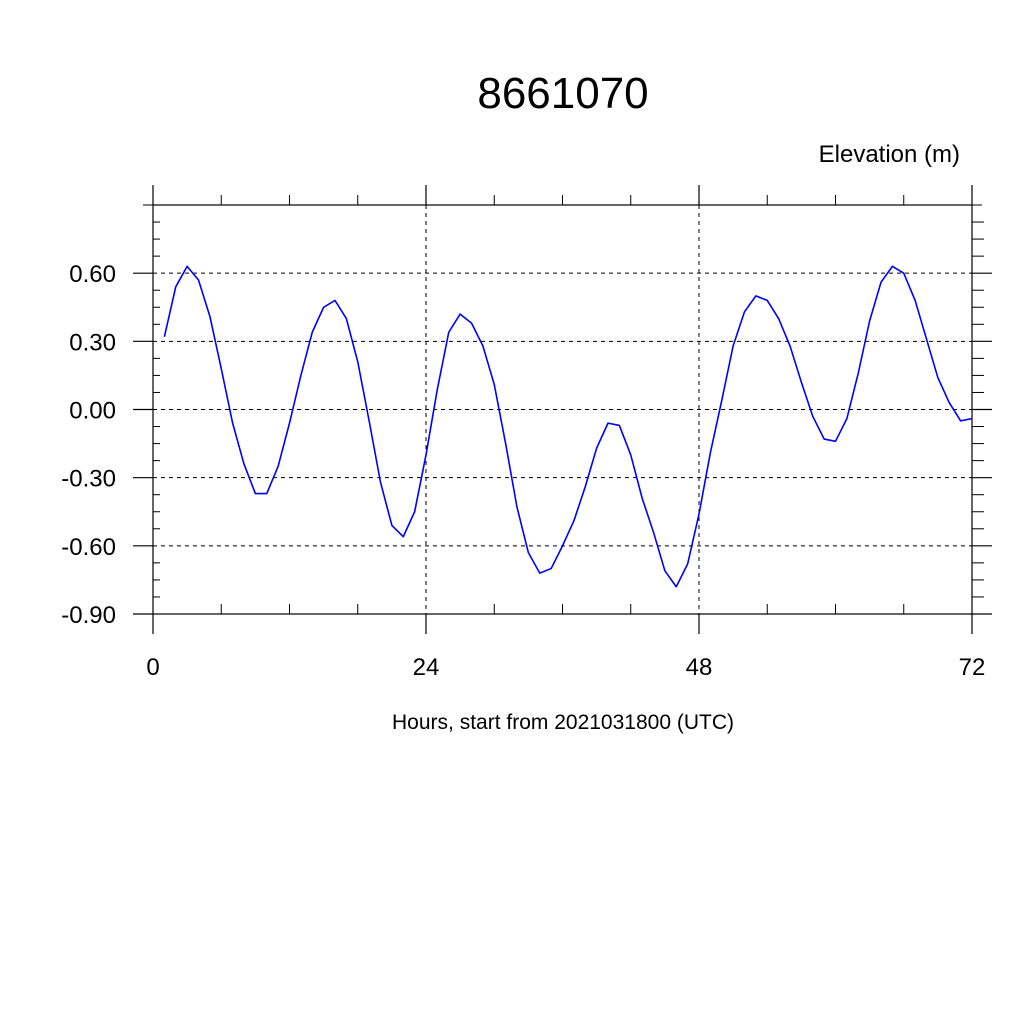 The height and width of the screenshot is (1024, 1024). Describe the element at coordinates (152, 667) in the screenshot. I see `x-tick-label: 0` at that location.